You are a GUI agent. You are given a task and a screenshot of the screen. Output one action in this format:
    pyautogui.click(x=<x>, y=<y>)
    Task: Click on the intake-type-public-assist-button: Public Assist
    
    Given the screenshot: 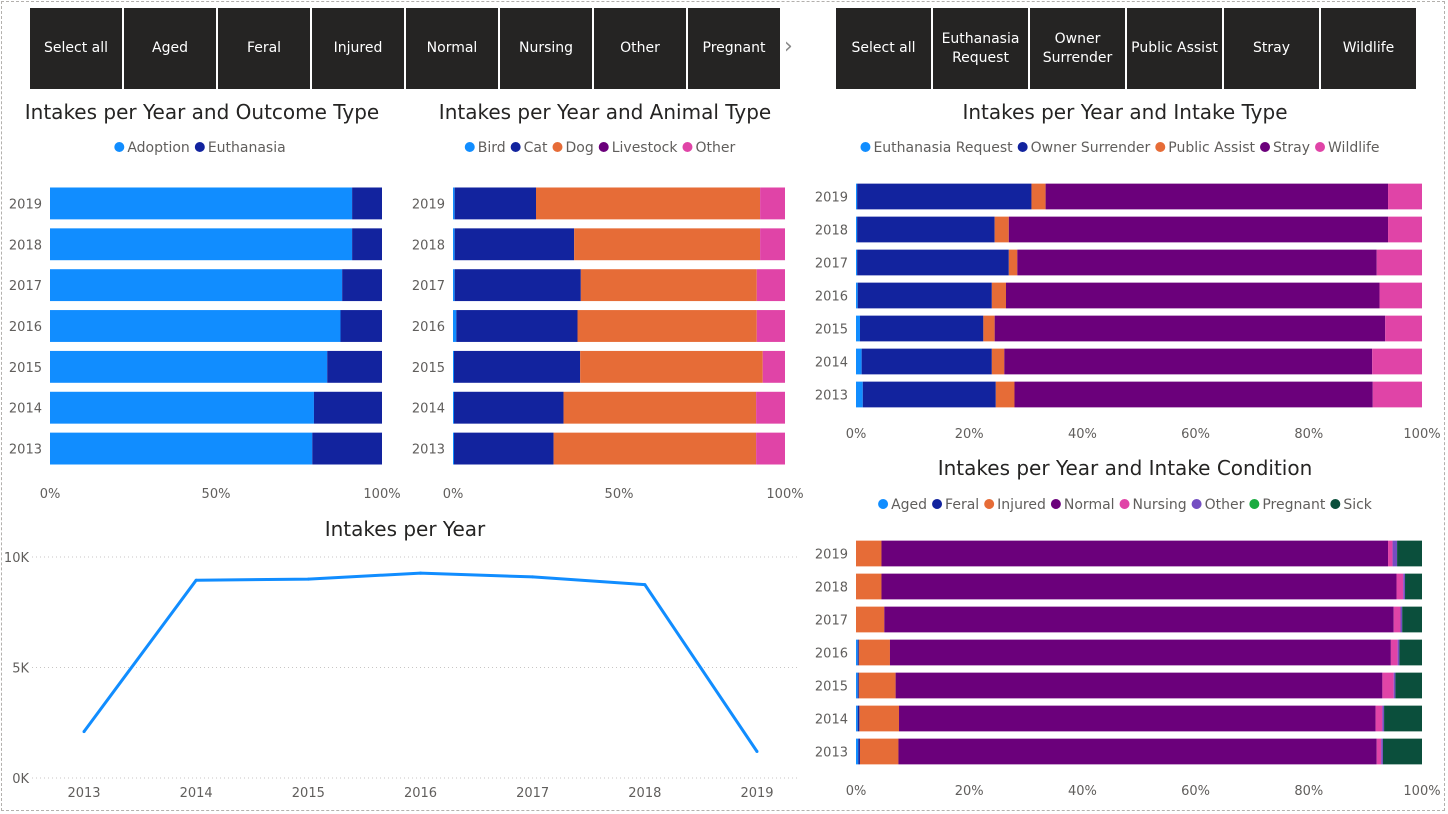 What is the action you would take?
    pyautogui.click(x=1174, y=48)
    